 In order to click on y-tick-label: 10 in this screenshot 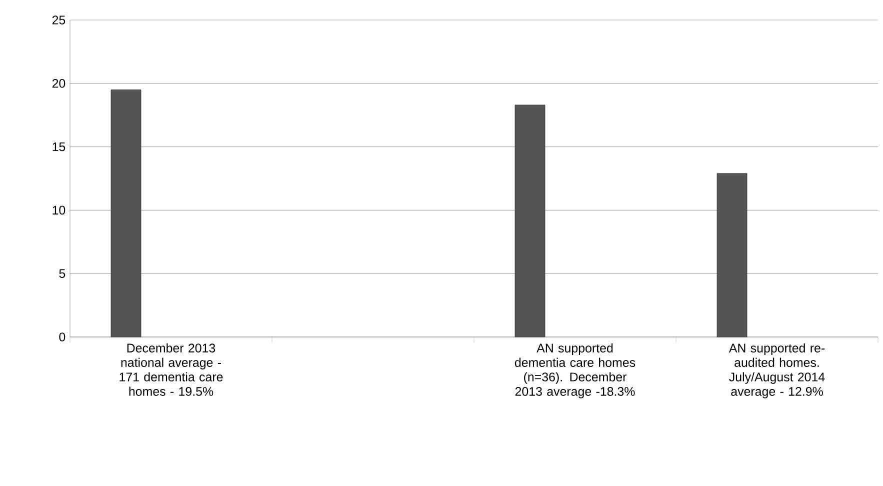, I will do `click(59, 210)`.